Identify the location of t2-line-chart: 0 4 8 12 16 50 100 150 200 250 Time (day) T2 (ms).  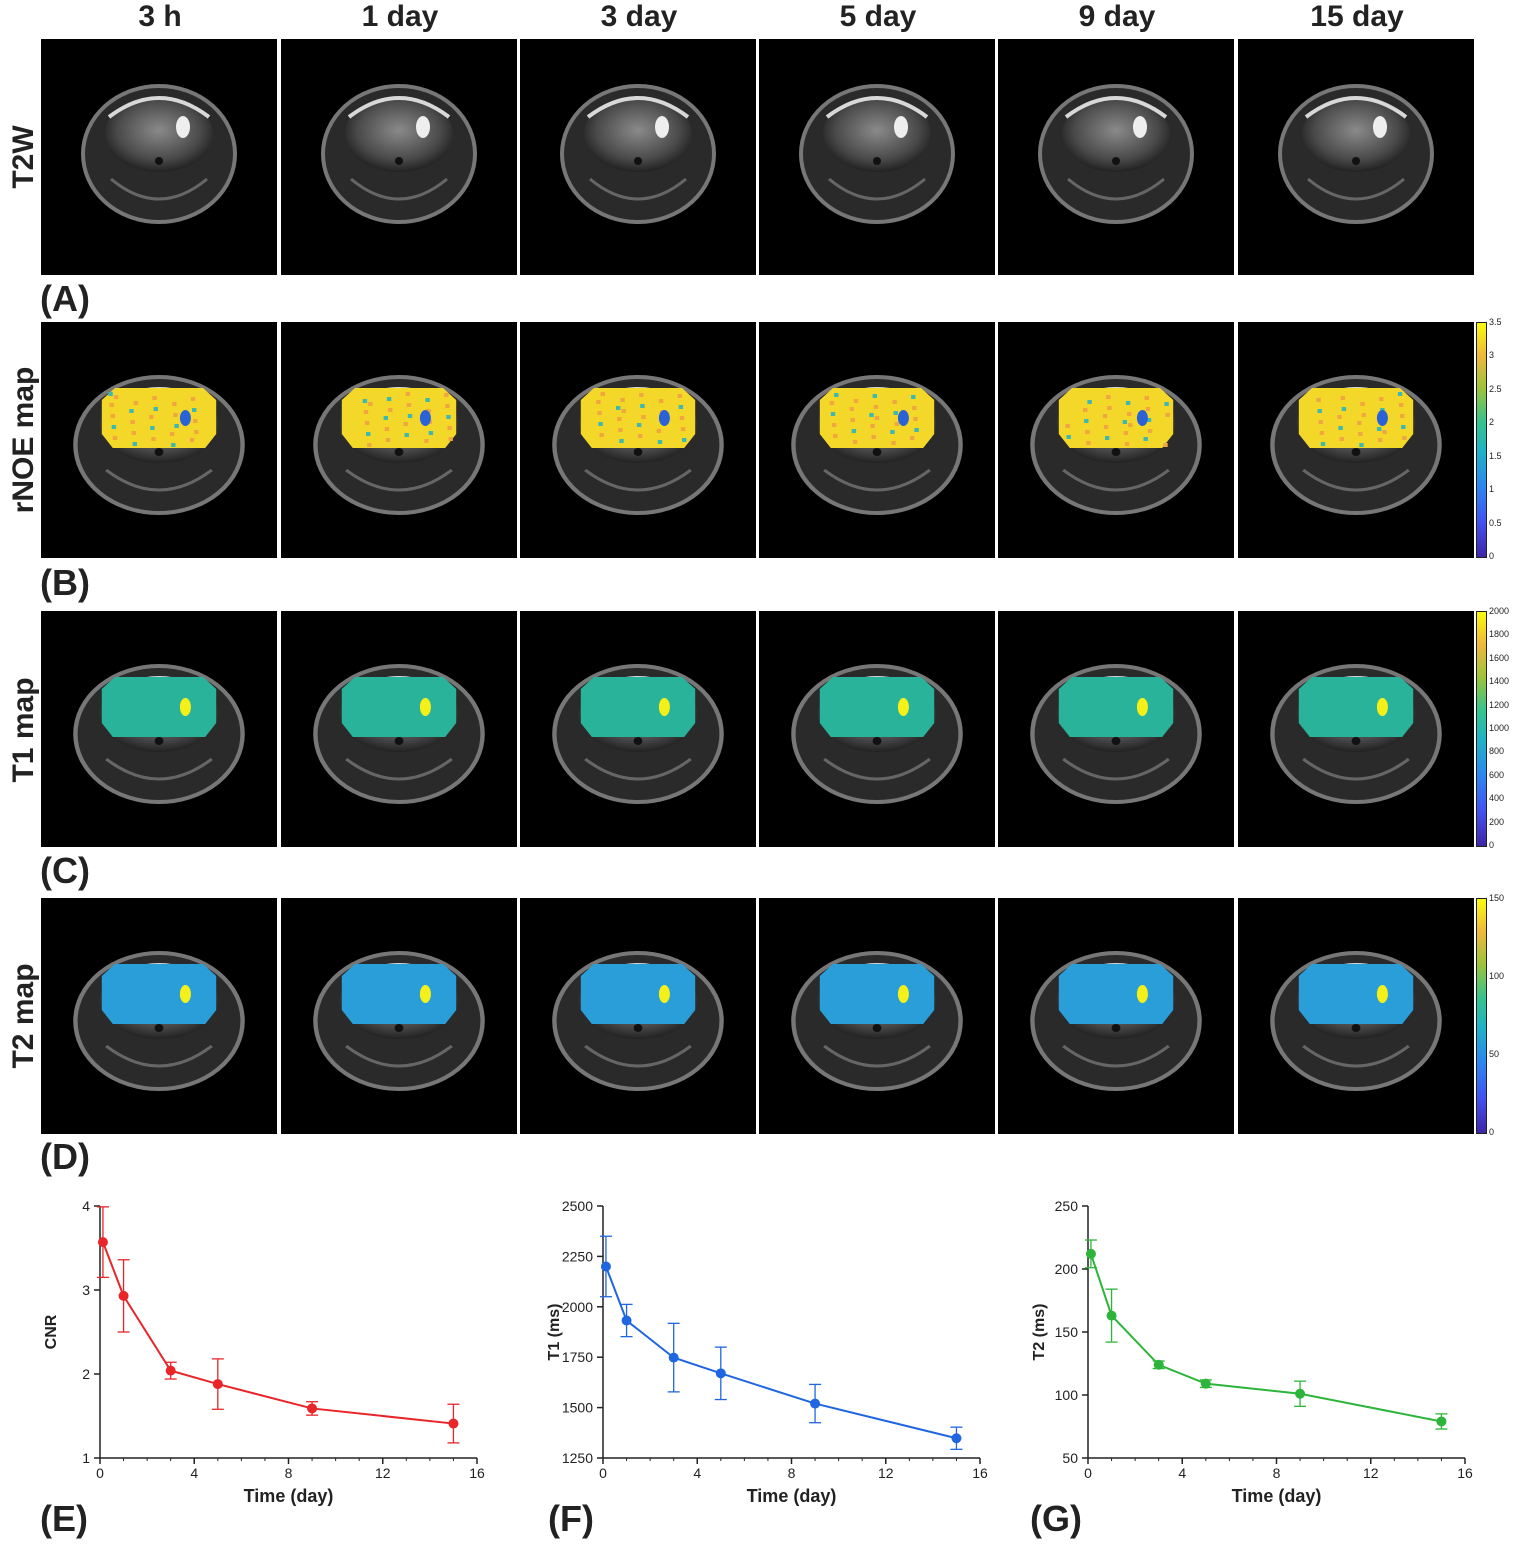
(1252, 1352).